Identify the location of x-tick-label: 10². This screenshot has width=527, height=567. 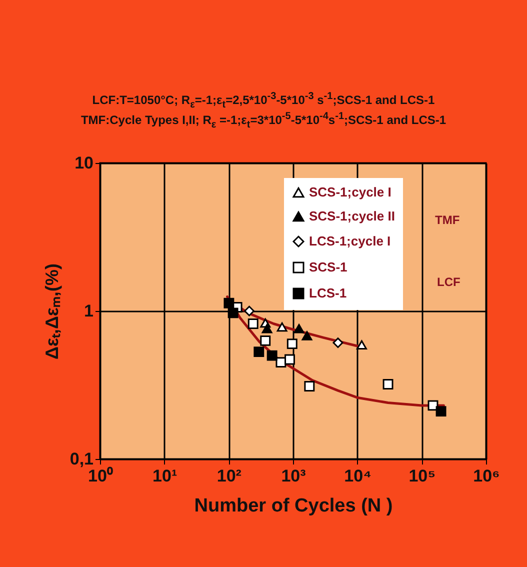
(229, 476).